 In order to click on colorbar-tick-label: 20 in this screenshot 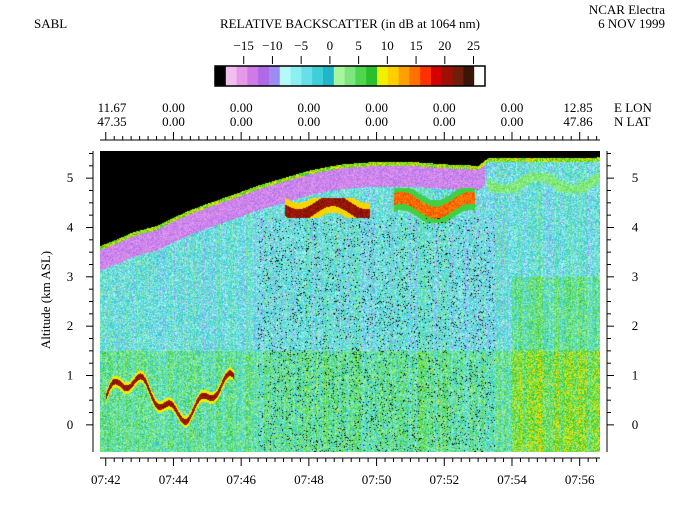, I will do `click(444, 45)`.